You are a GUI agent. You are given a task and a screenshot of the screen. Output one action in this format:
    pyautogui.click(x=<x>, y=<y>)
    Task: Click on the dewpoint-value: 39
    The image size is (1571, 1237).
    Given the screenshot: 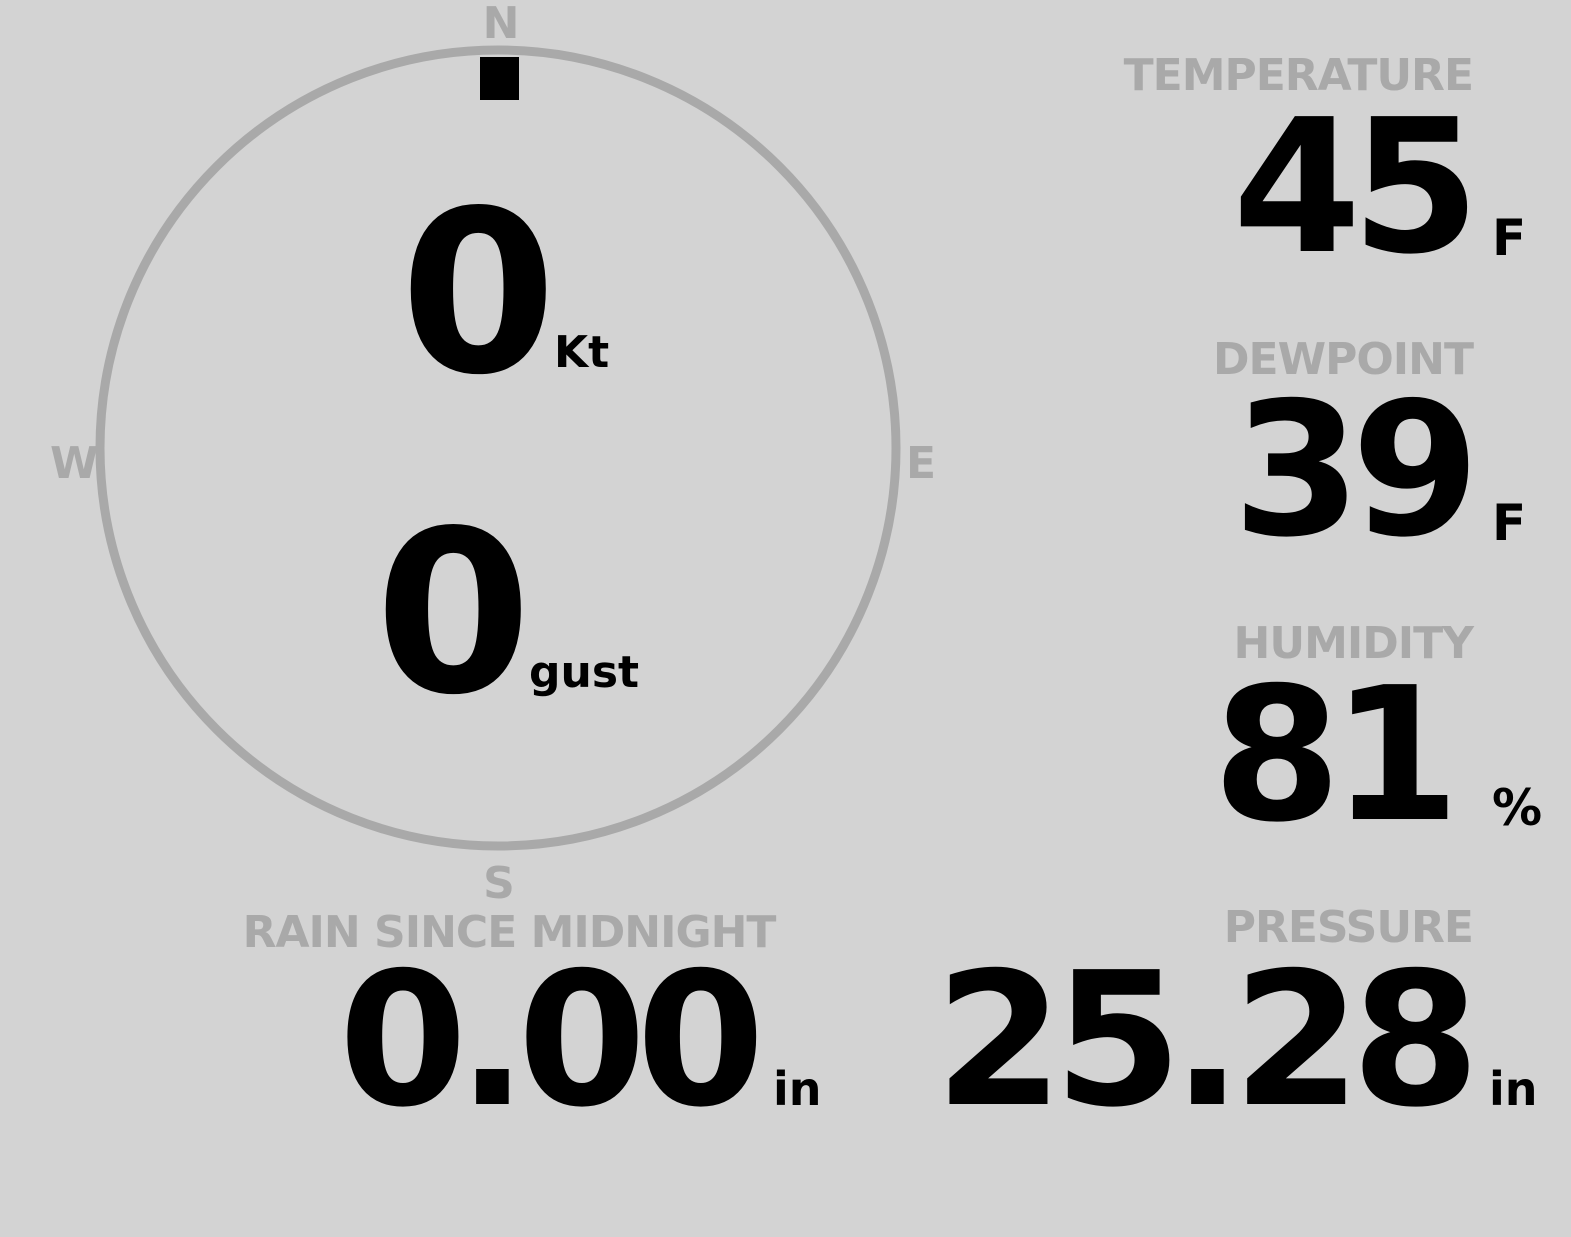 What is the action you would take?
    pyautogui.click(x=1356, y=470)
    